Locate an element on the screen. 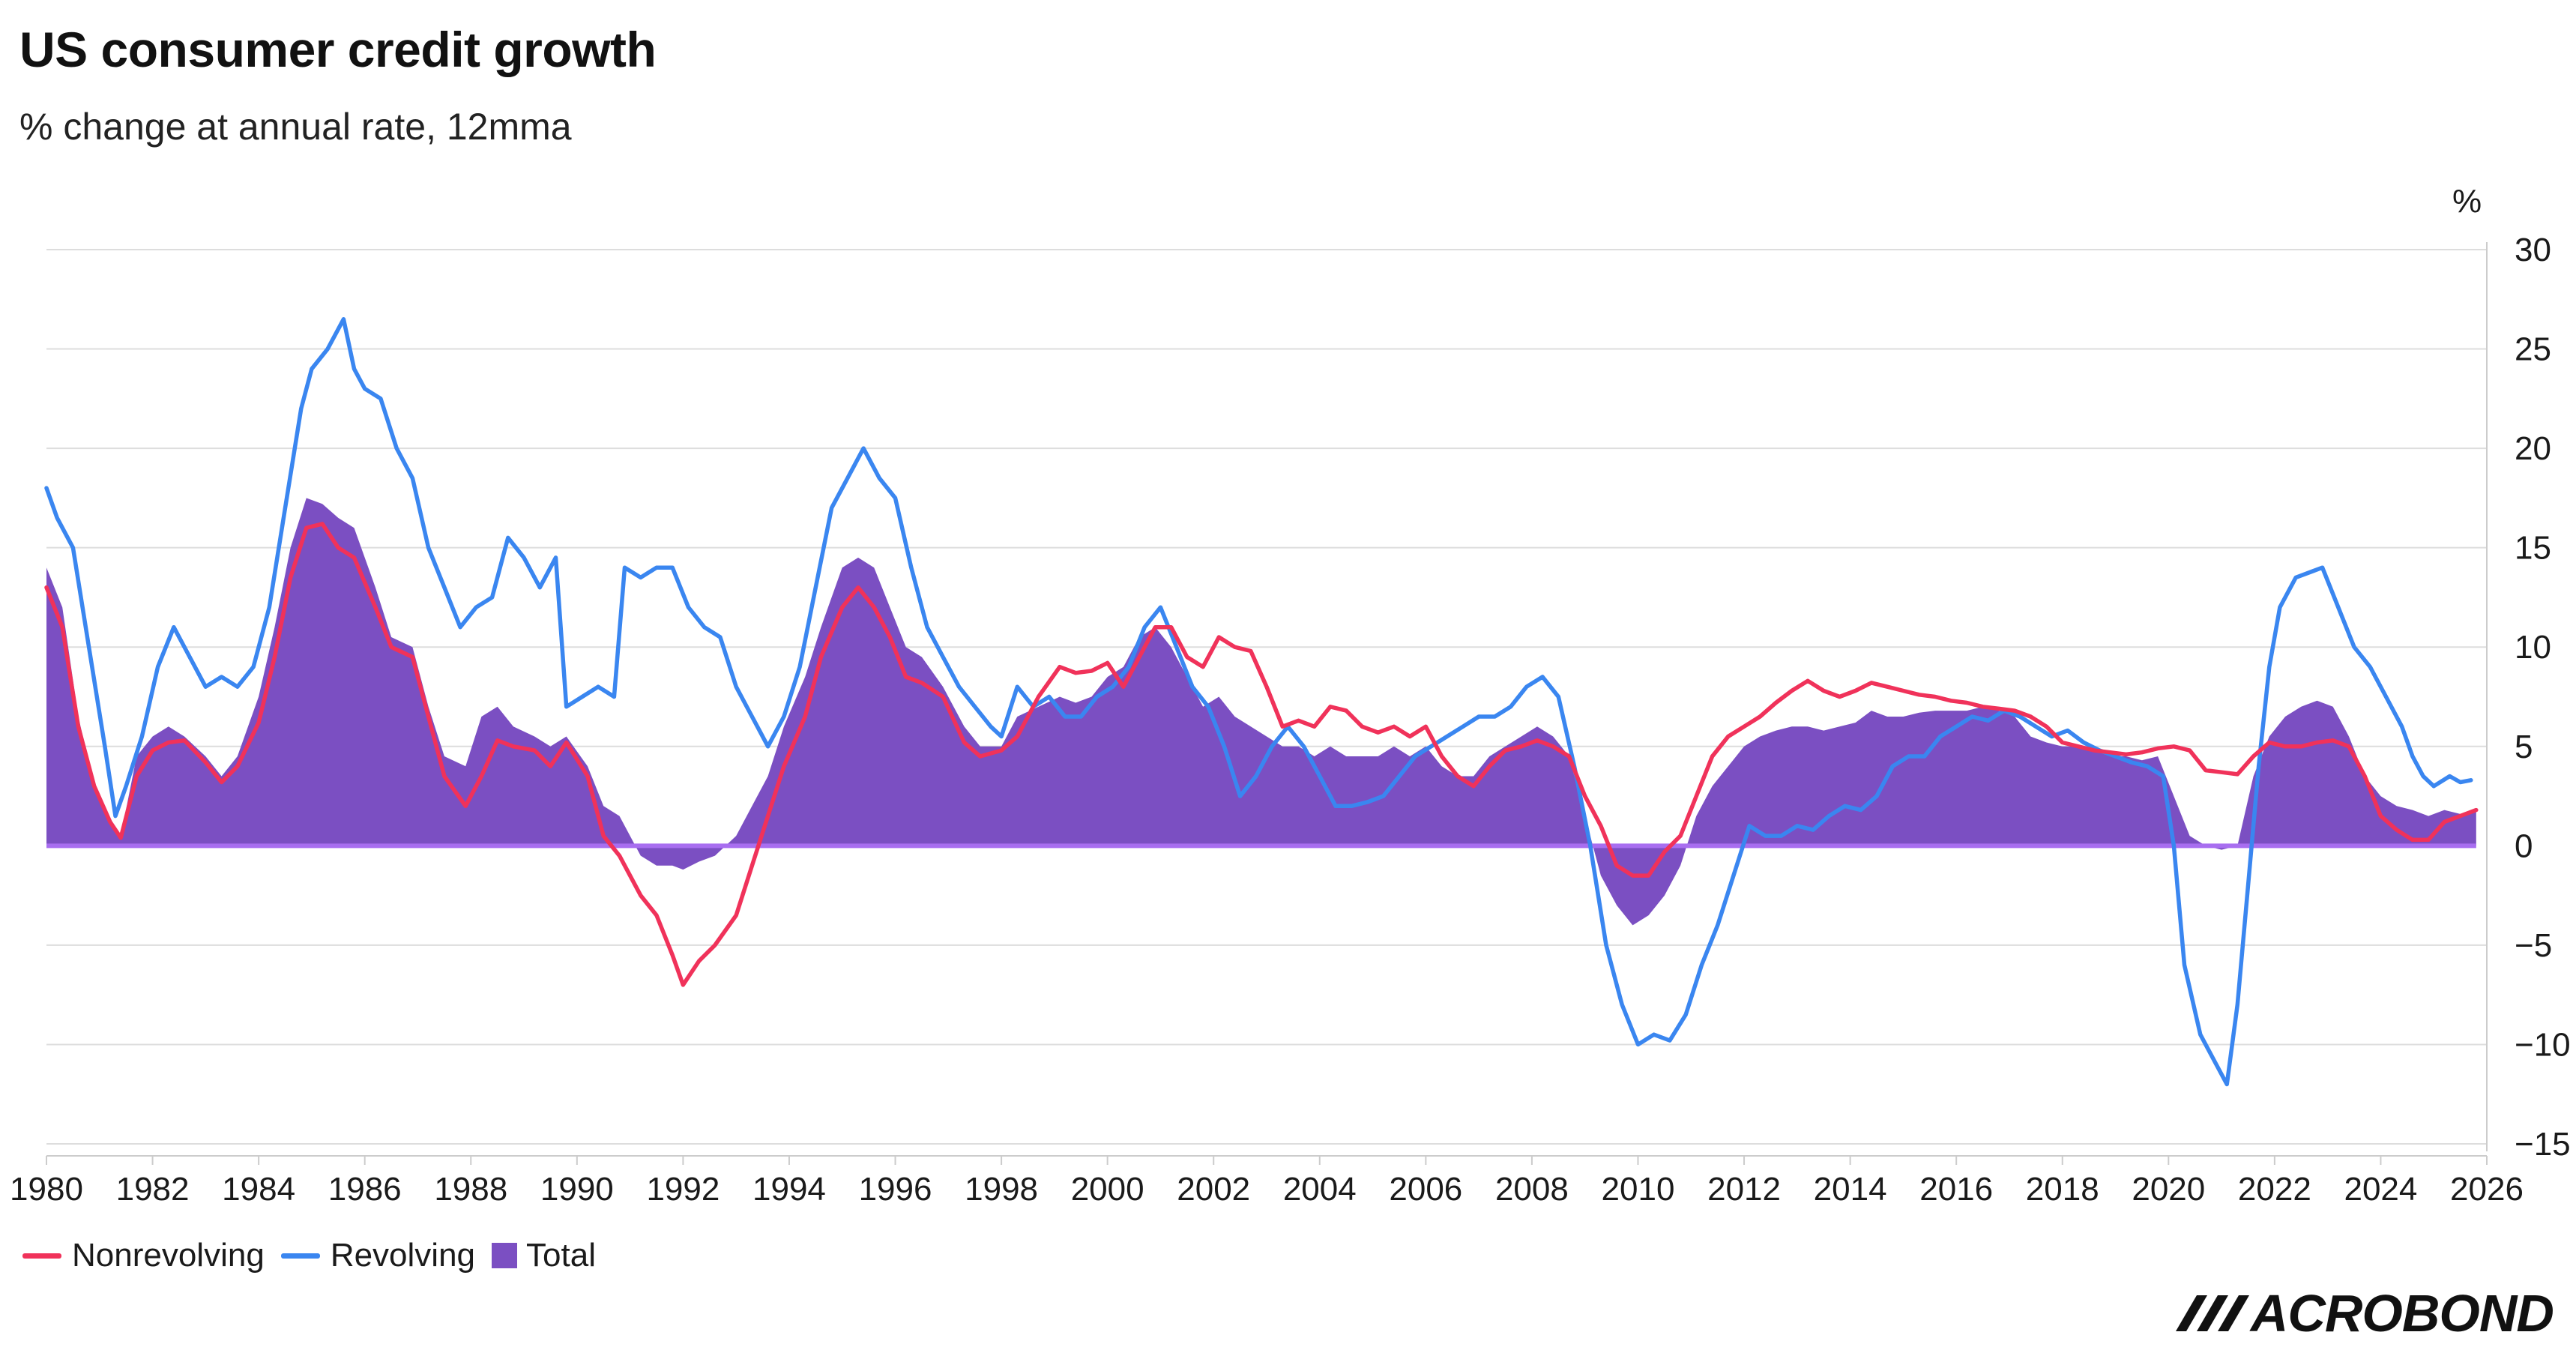 The image size is (2576, 1353). x-tick-label: 2004 is located at coordinates (1320, 1189).